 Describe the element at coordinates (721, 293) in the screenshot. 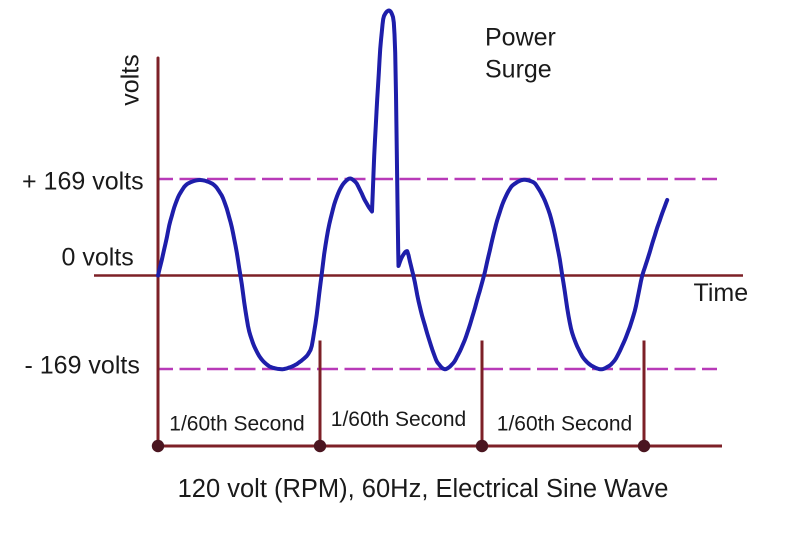

I see `svg-text: Time` at that location.